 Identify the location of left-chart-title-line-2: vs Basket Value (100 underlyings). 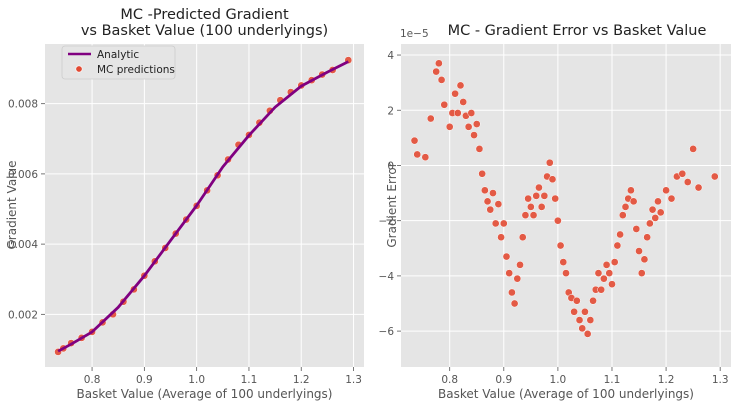
(204, 31).